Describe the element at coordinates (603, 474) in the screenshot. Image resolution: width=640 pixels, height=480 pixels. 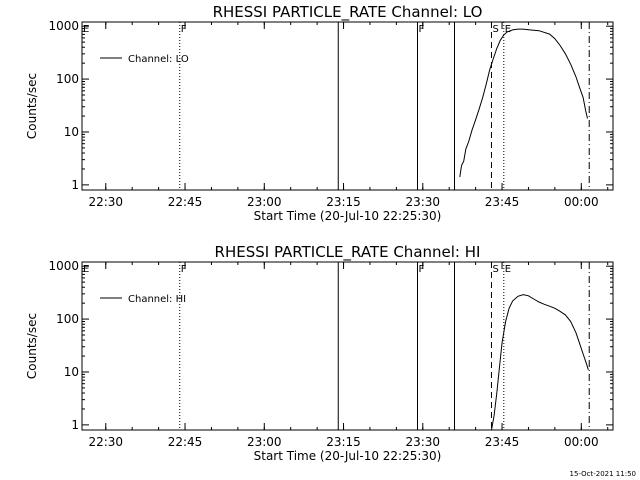
I see `footer-timestamp: 15-Oct-2021 11:50` at that location.